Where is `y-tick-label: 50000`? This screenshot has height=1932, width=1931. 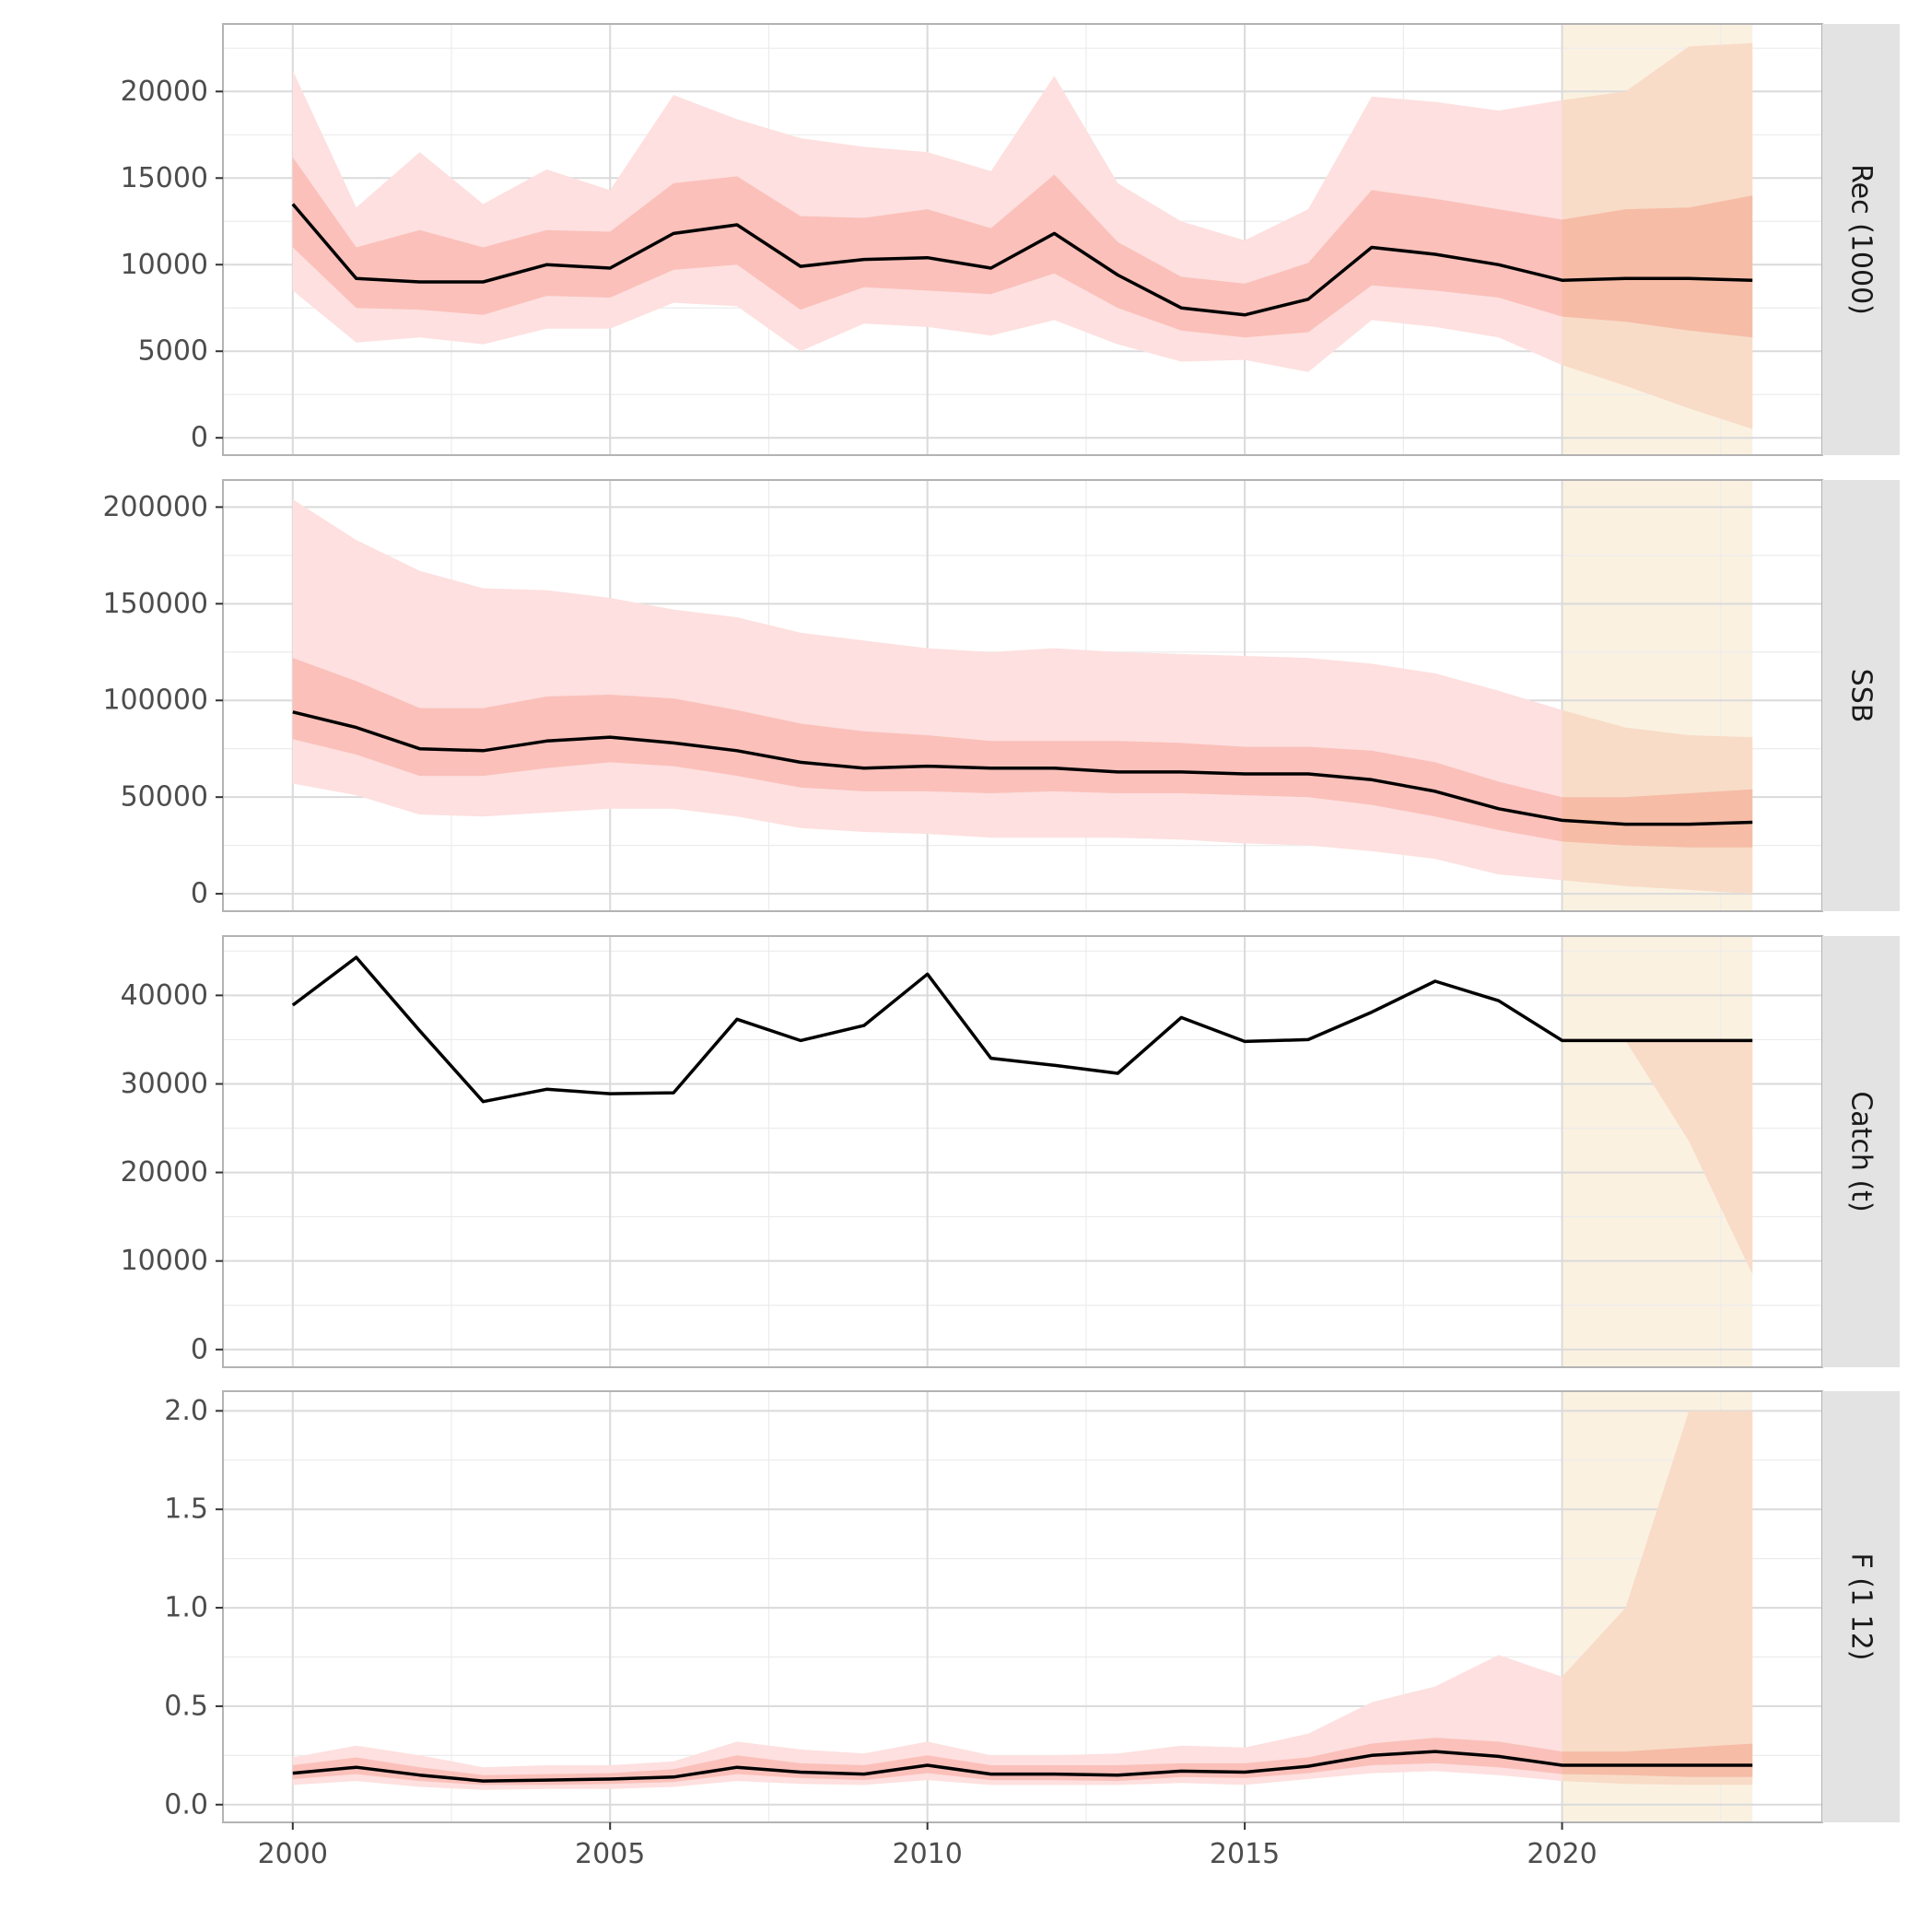
y-tick-label: 50000 is located at coordinates (164, 797).